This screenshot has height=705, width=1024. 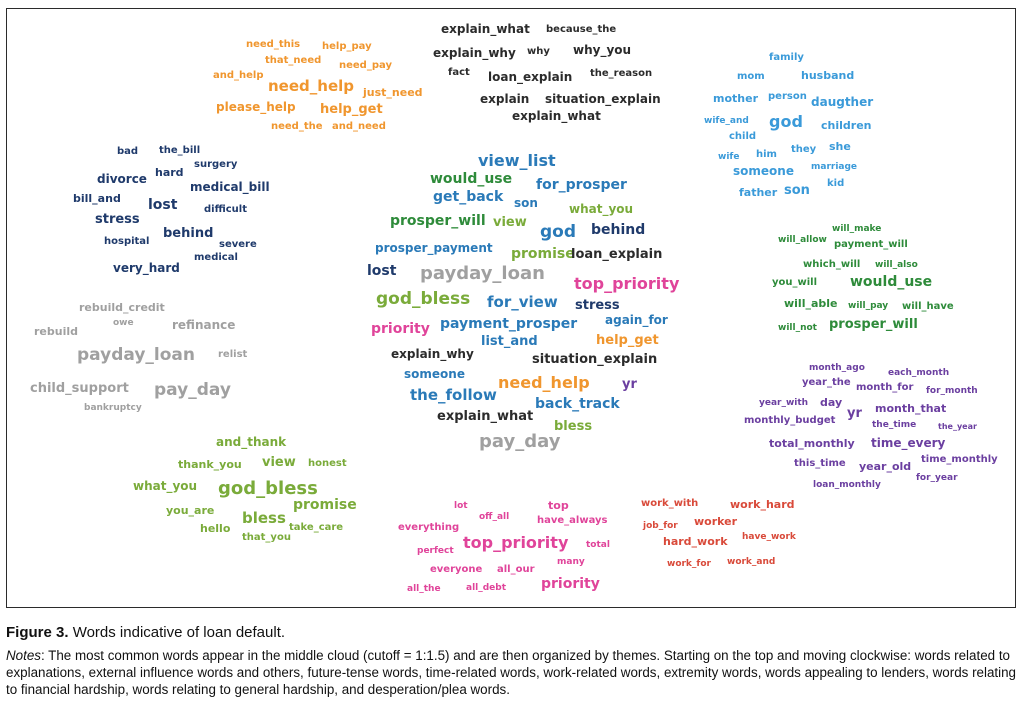 What do you see at coordinates (230, 187) in the screenshot?
I see `word-hardship-6: medical_bill` at bounding box center [230, 187].